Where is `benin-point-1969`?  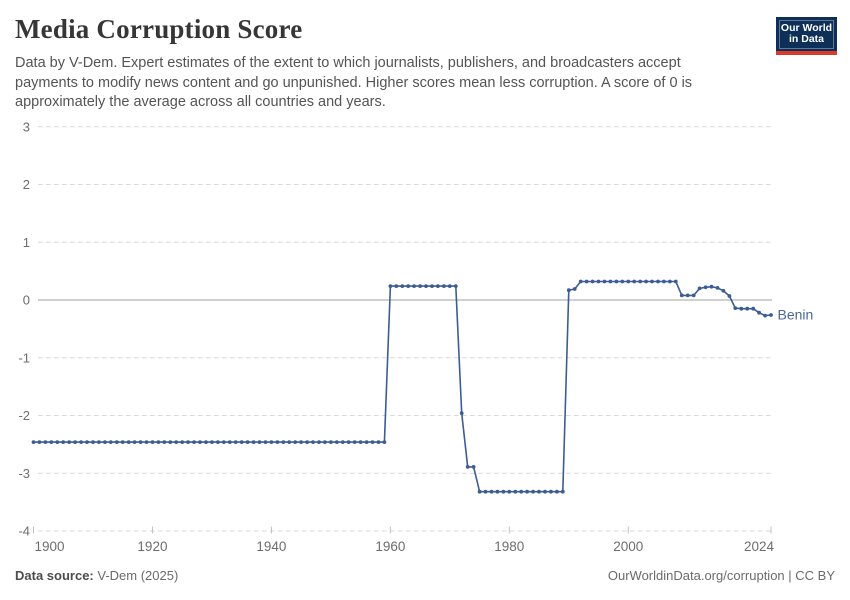
benin-point-1969 is located at coordinates (444, 286).